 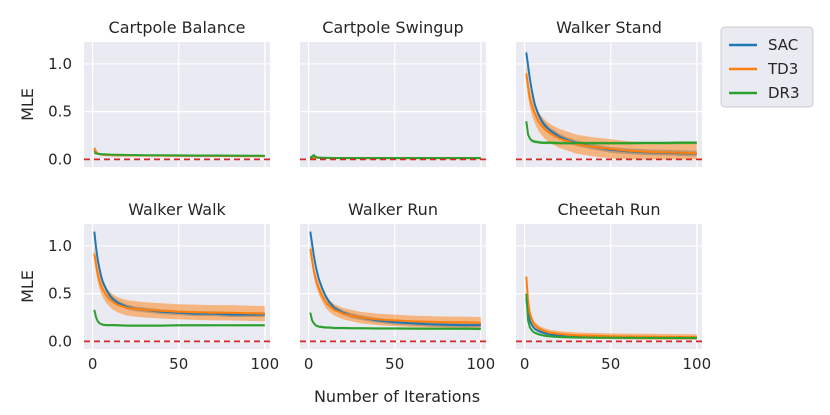 I want to click on panel-walker-run: Walker Run 0 50 100, so click(x=397, y=286).